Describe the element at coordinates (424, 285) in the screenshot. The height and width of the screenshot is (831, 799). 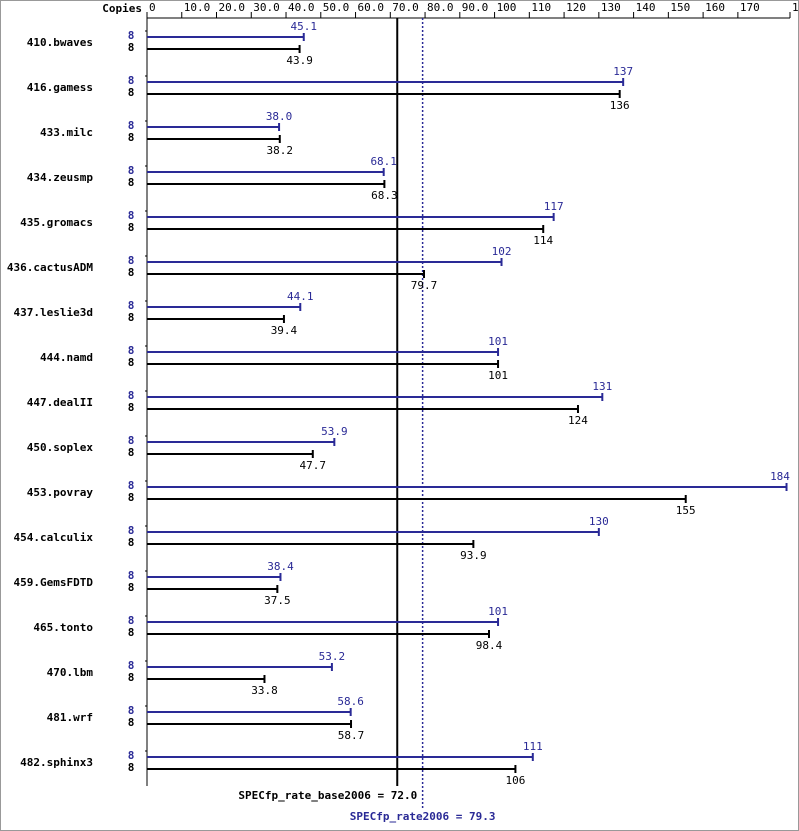
I see `value-label: 79.7` at that location.